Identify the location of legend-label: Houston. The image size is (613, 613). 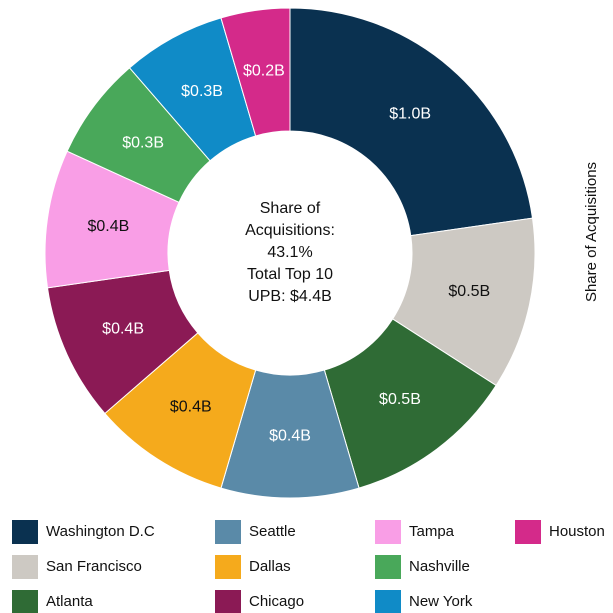
(577, 531).